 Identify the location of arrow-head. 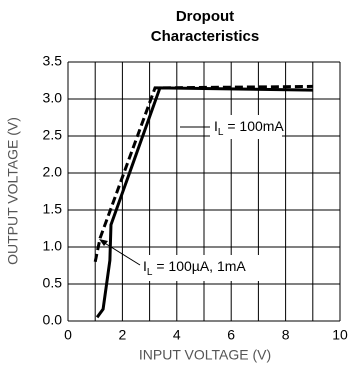
(103, 242).